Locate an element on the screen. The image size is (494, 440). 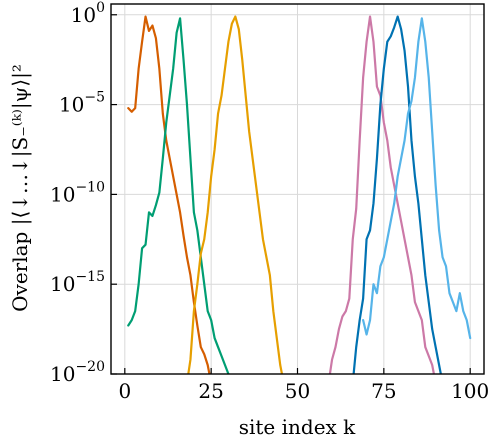
y-tick-exponent: −20 is located at coordinates (90, 367).